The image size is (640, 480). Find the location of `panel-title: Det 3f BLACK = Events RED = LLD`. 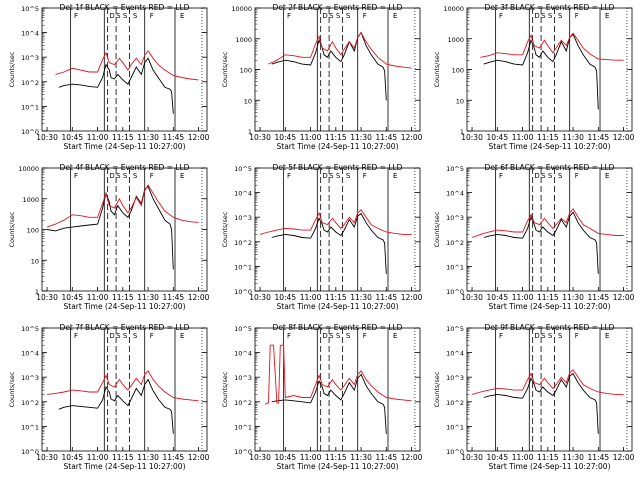

panel-title: Det 3f BLACK = Events RED = LLD is located at coordinates (550, 7).